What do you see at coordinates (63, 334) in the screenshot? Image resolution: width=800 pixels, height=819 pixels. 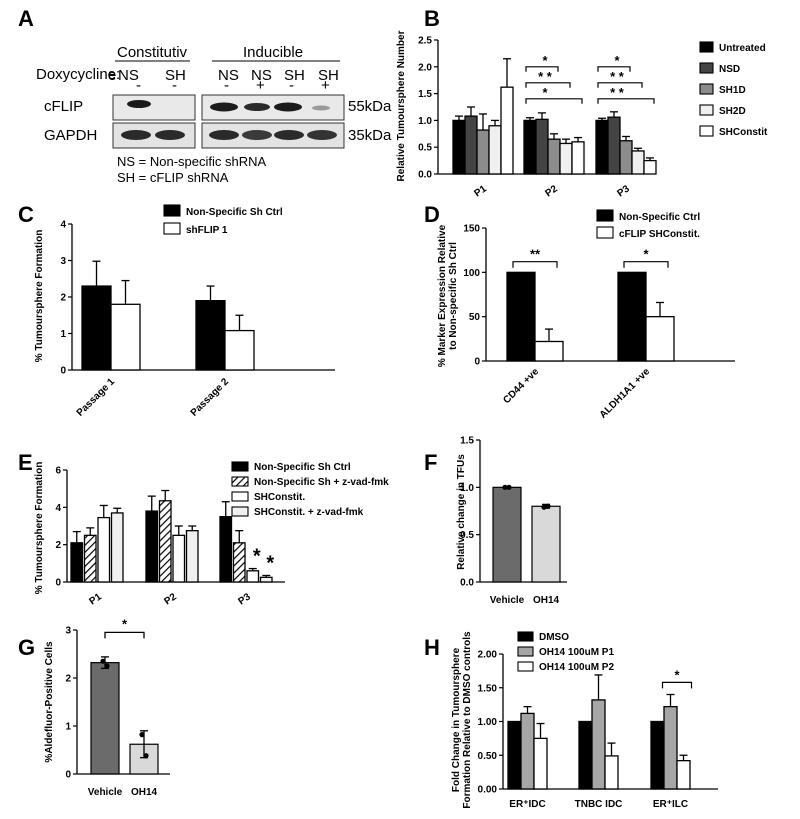 I see `y-tick-label: 1` at bounding box center [63, 334].